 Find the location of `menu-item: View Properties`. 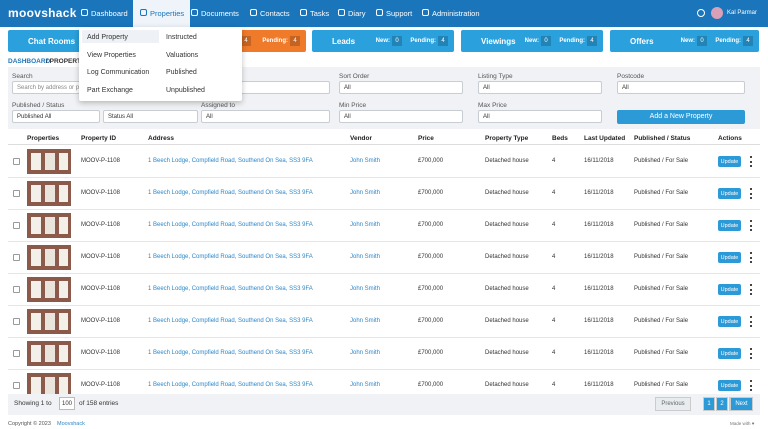

menu-item: View Properties is located at coordinates (111, 55).